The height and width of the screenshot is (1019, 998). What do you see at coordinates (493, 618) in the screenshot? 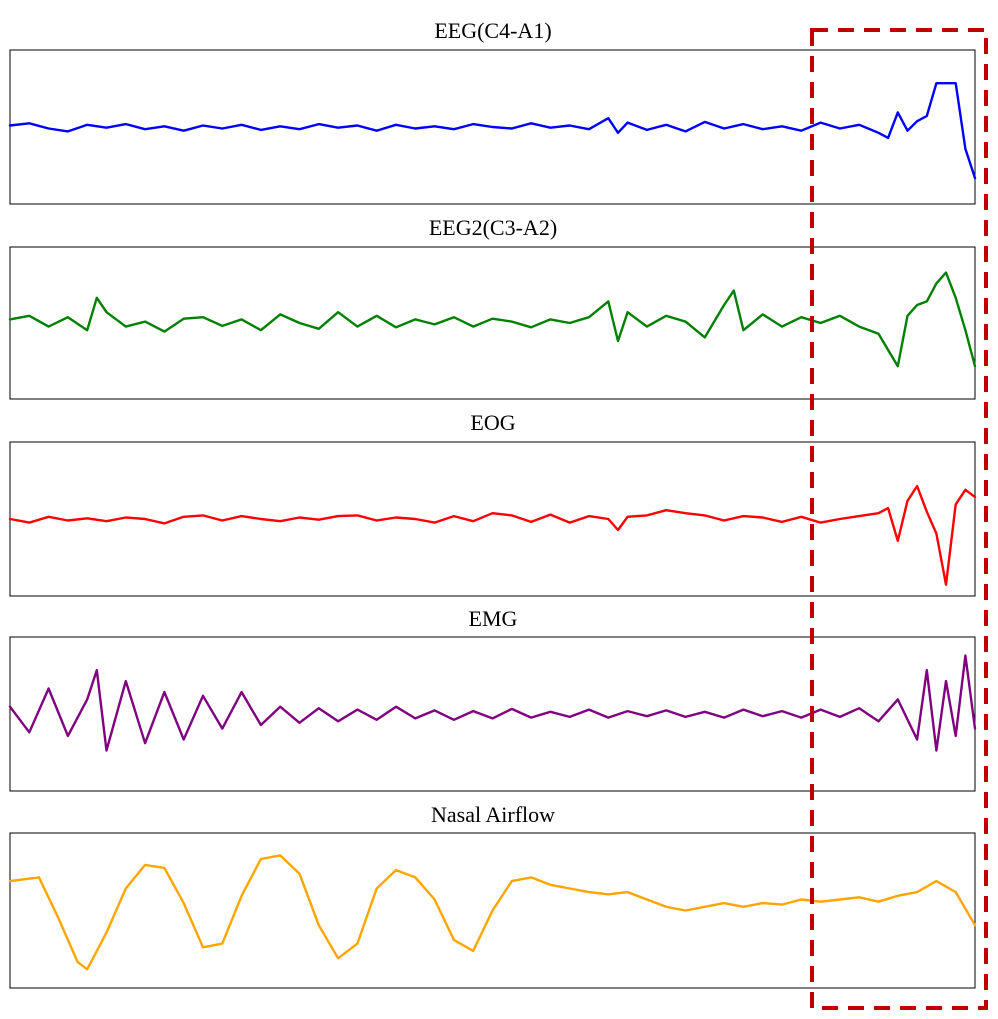
I see `panel-title: EMG` at bounding box center [493, 618].